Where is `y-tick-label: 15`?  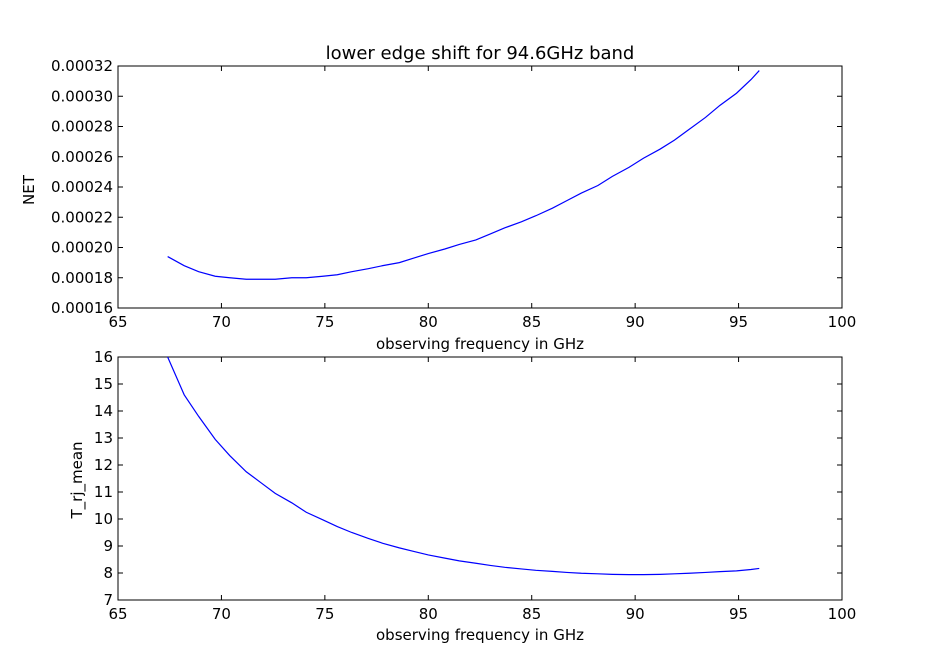 y-tick-label: 15 is located at coordinates (103, 384).